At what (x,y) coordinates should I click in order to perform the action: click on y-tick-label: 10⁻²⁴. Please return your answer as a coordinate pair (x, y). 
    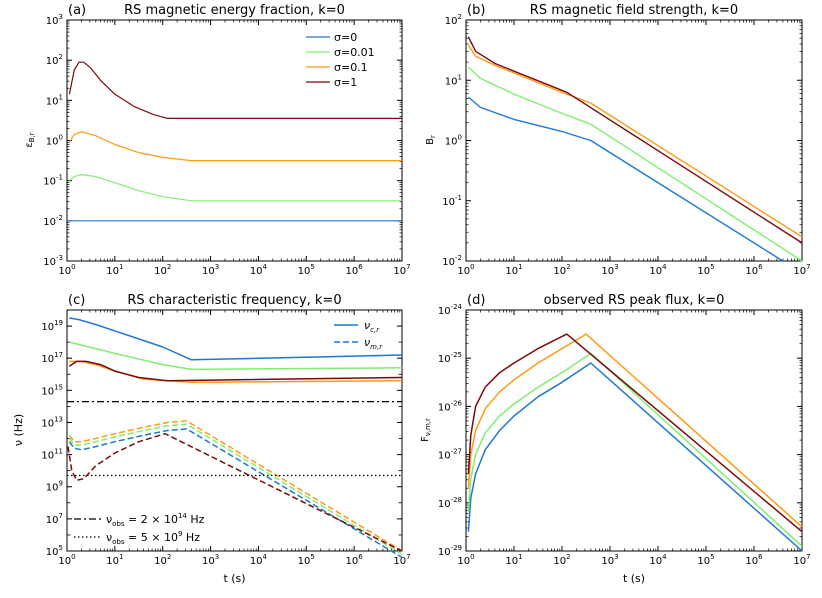
    Looking at the image, I should click on (450, 310).